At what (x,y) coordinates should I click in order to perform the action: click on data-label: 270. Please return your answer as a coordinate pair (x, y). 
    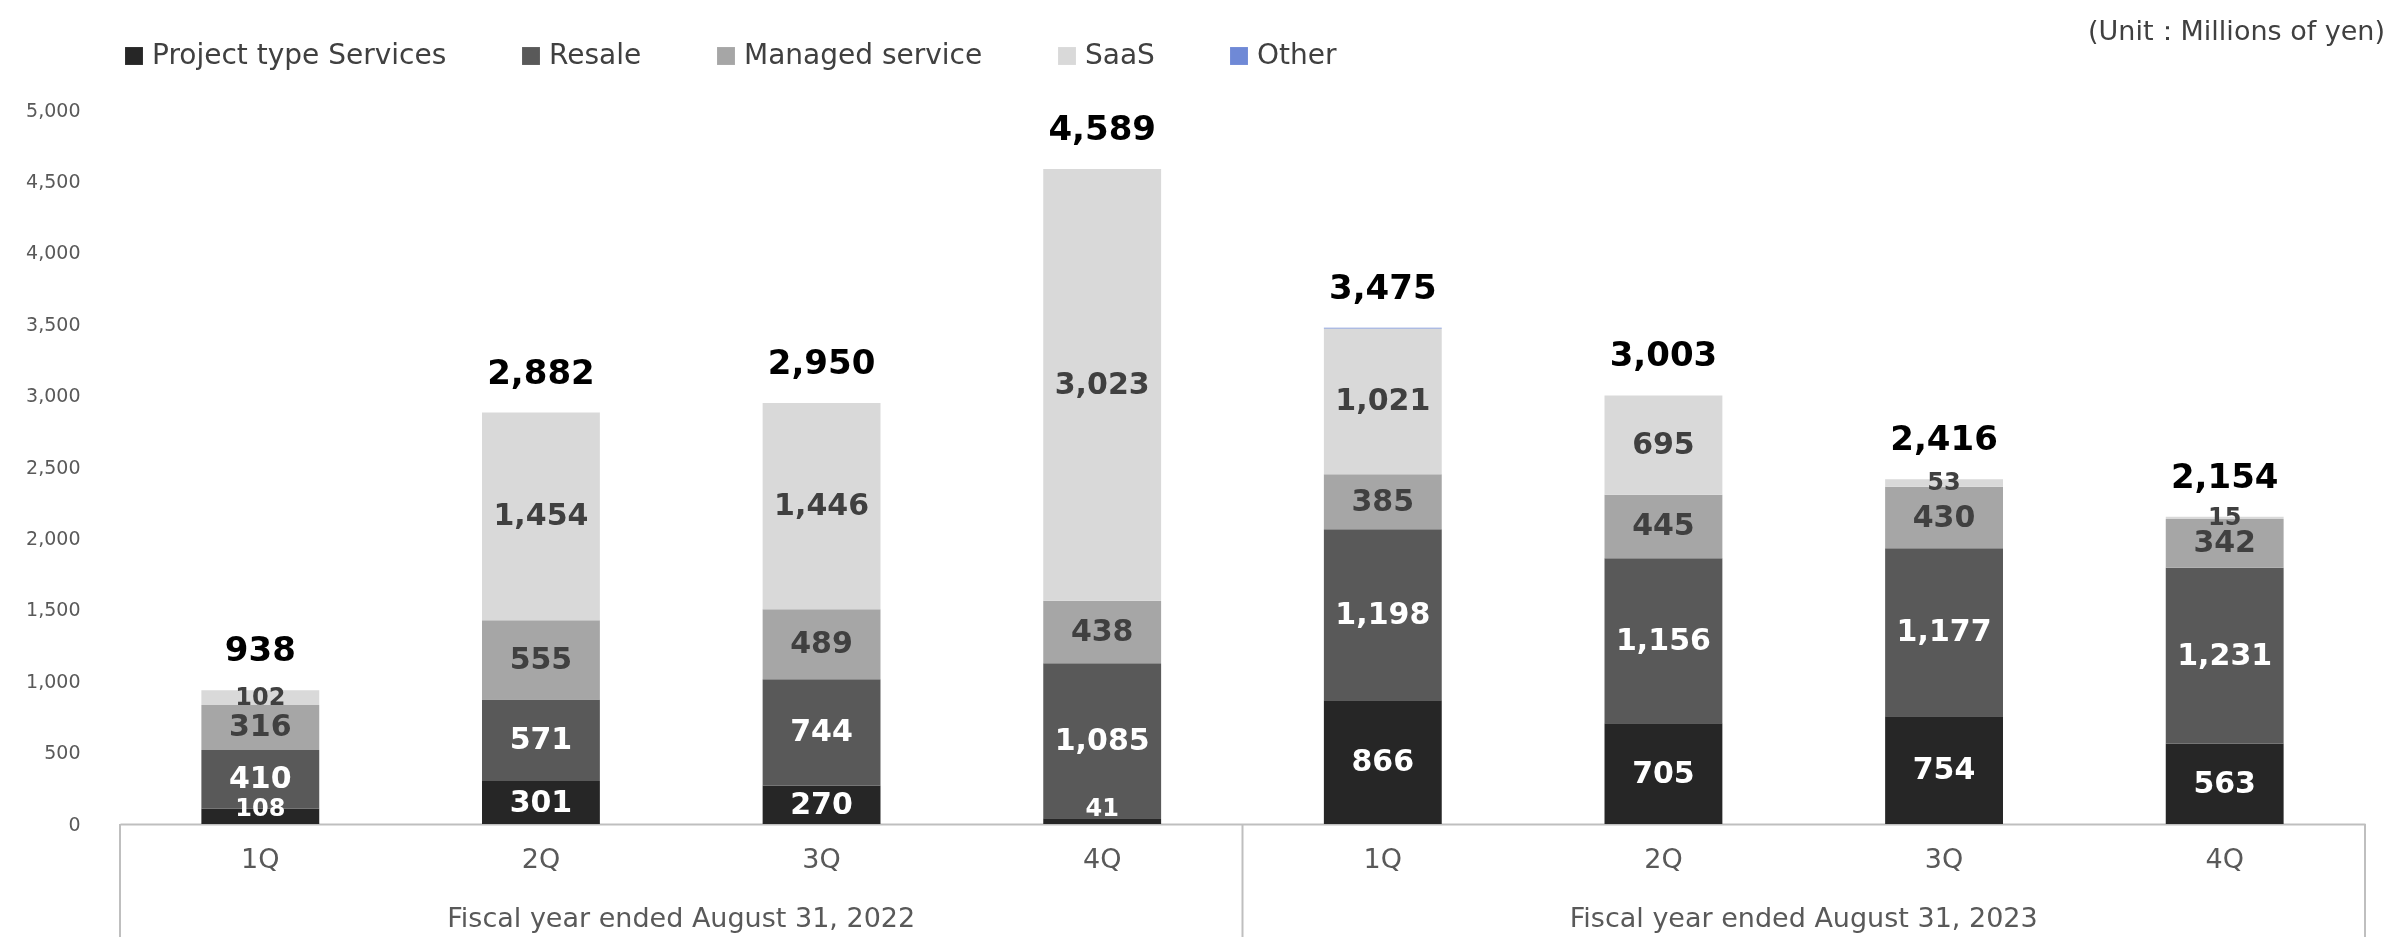
    Looking at the image, I should click on (821, 803).